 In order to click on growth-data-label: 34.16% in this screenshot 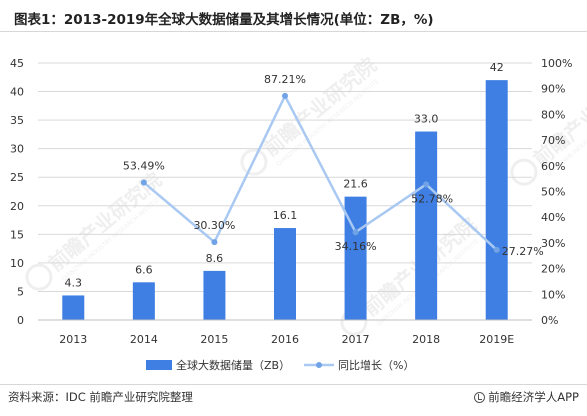, I will do `click(356, 246)`.